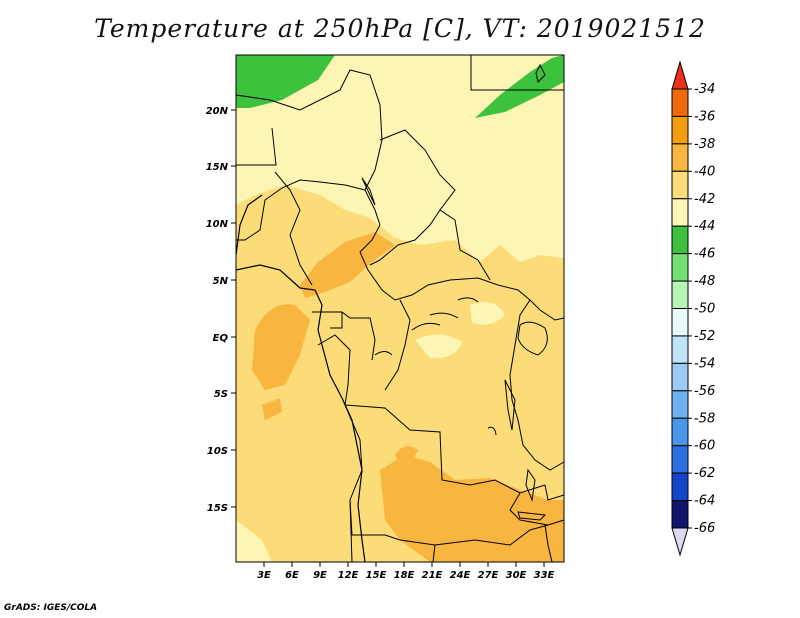  Describe the element at coordinates (406, 454) in the screenshot. I see `field-orange-blotch` at that location.